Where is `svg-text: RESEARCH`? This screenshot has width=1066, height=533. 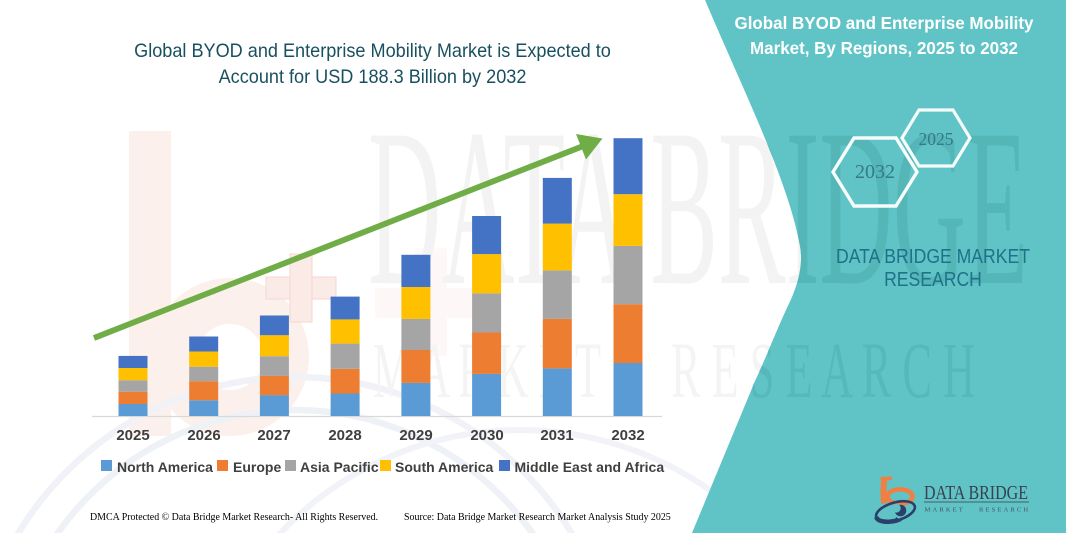 svg-text: RESEARCH is located at coordinates (1004, 510).